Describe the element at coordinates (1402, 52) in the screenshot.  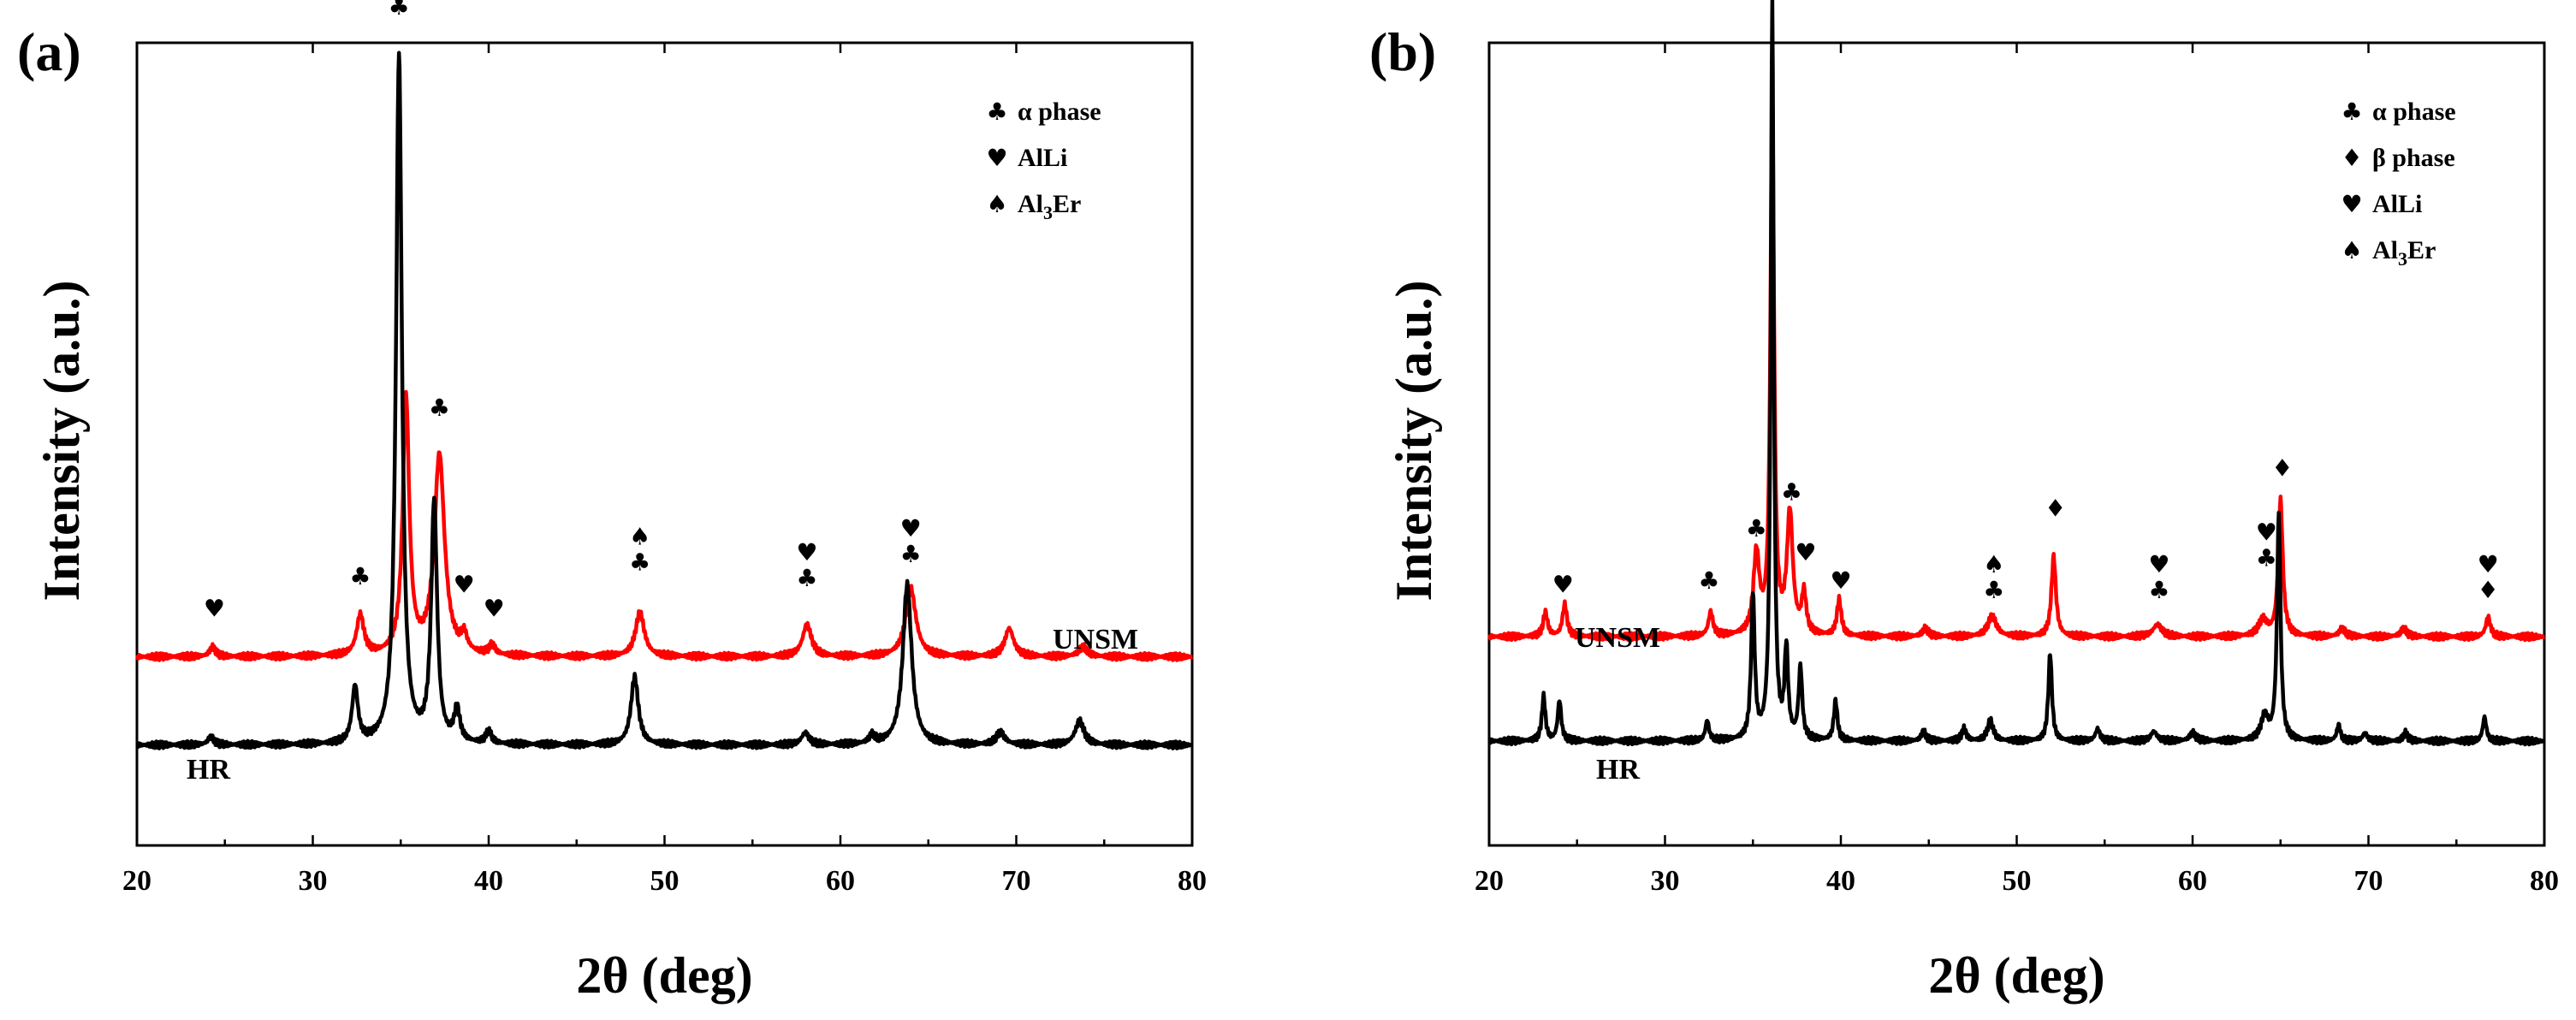
I see `panel-label: (b)` at that location.